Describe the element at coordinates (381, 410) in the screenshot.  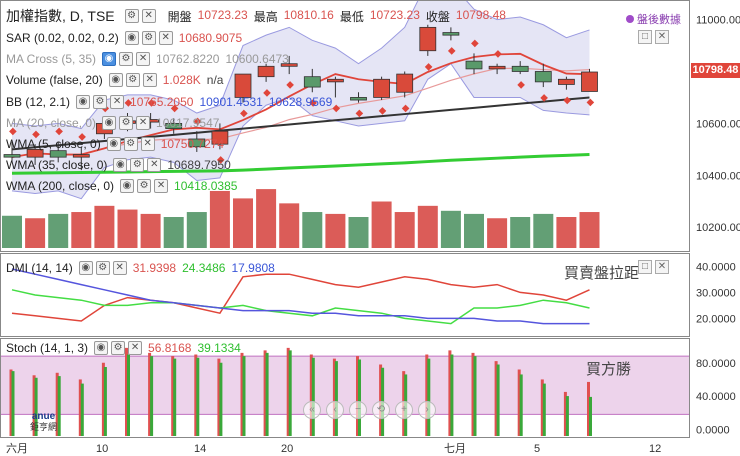
I see `zoom-reset-icon: ⟲` at that location.